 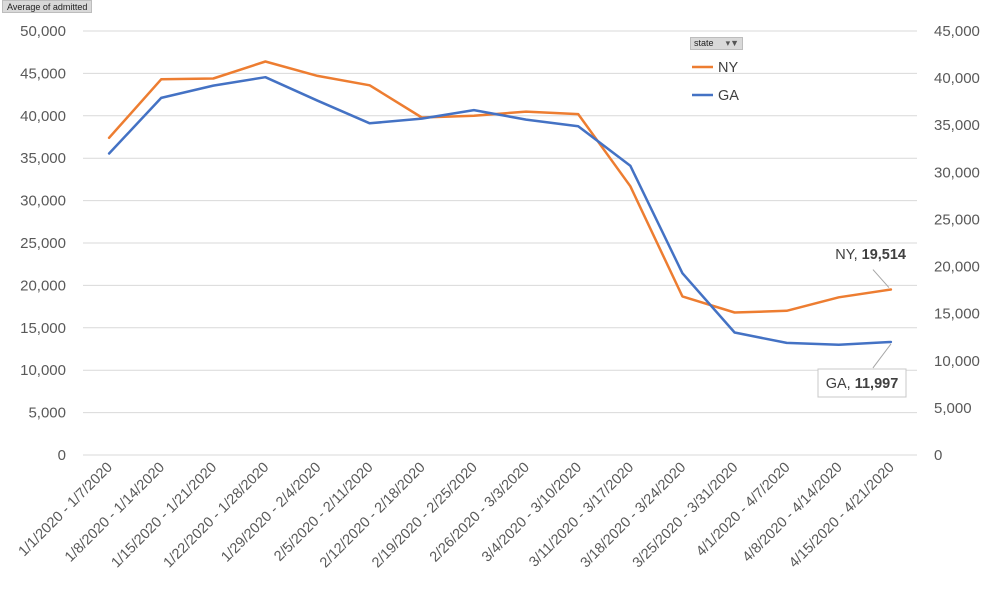 I want to click on x-tick-label: 3/11/2020 - 3/17/2020, so click(x=581, y=515).